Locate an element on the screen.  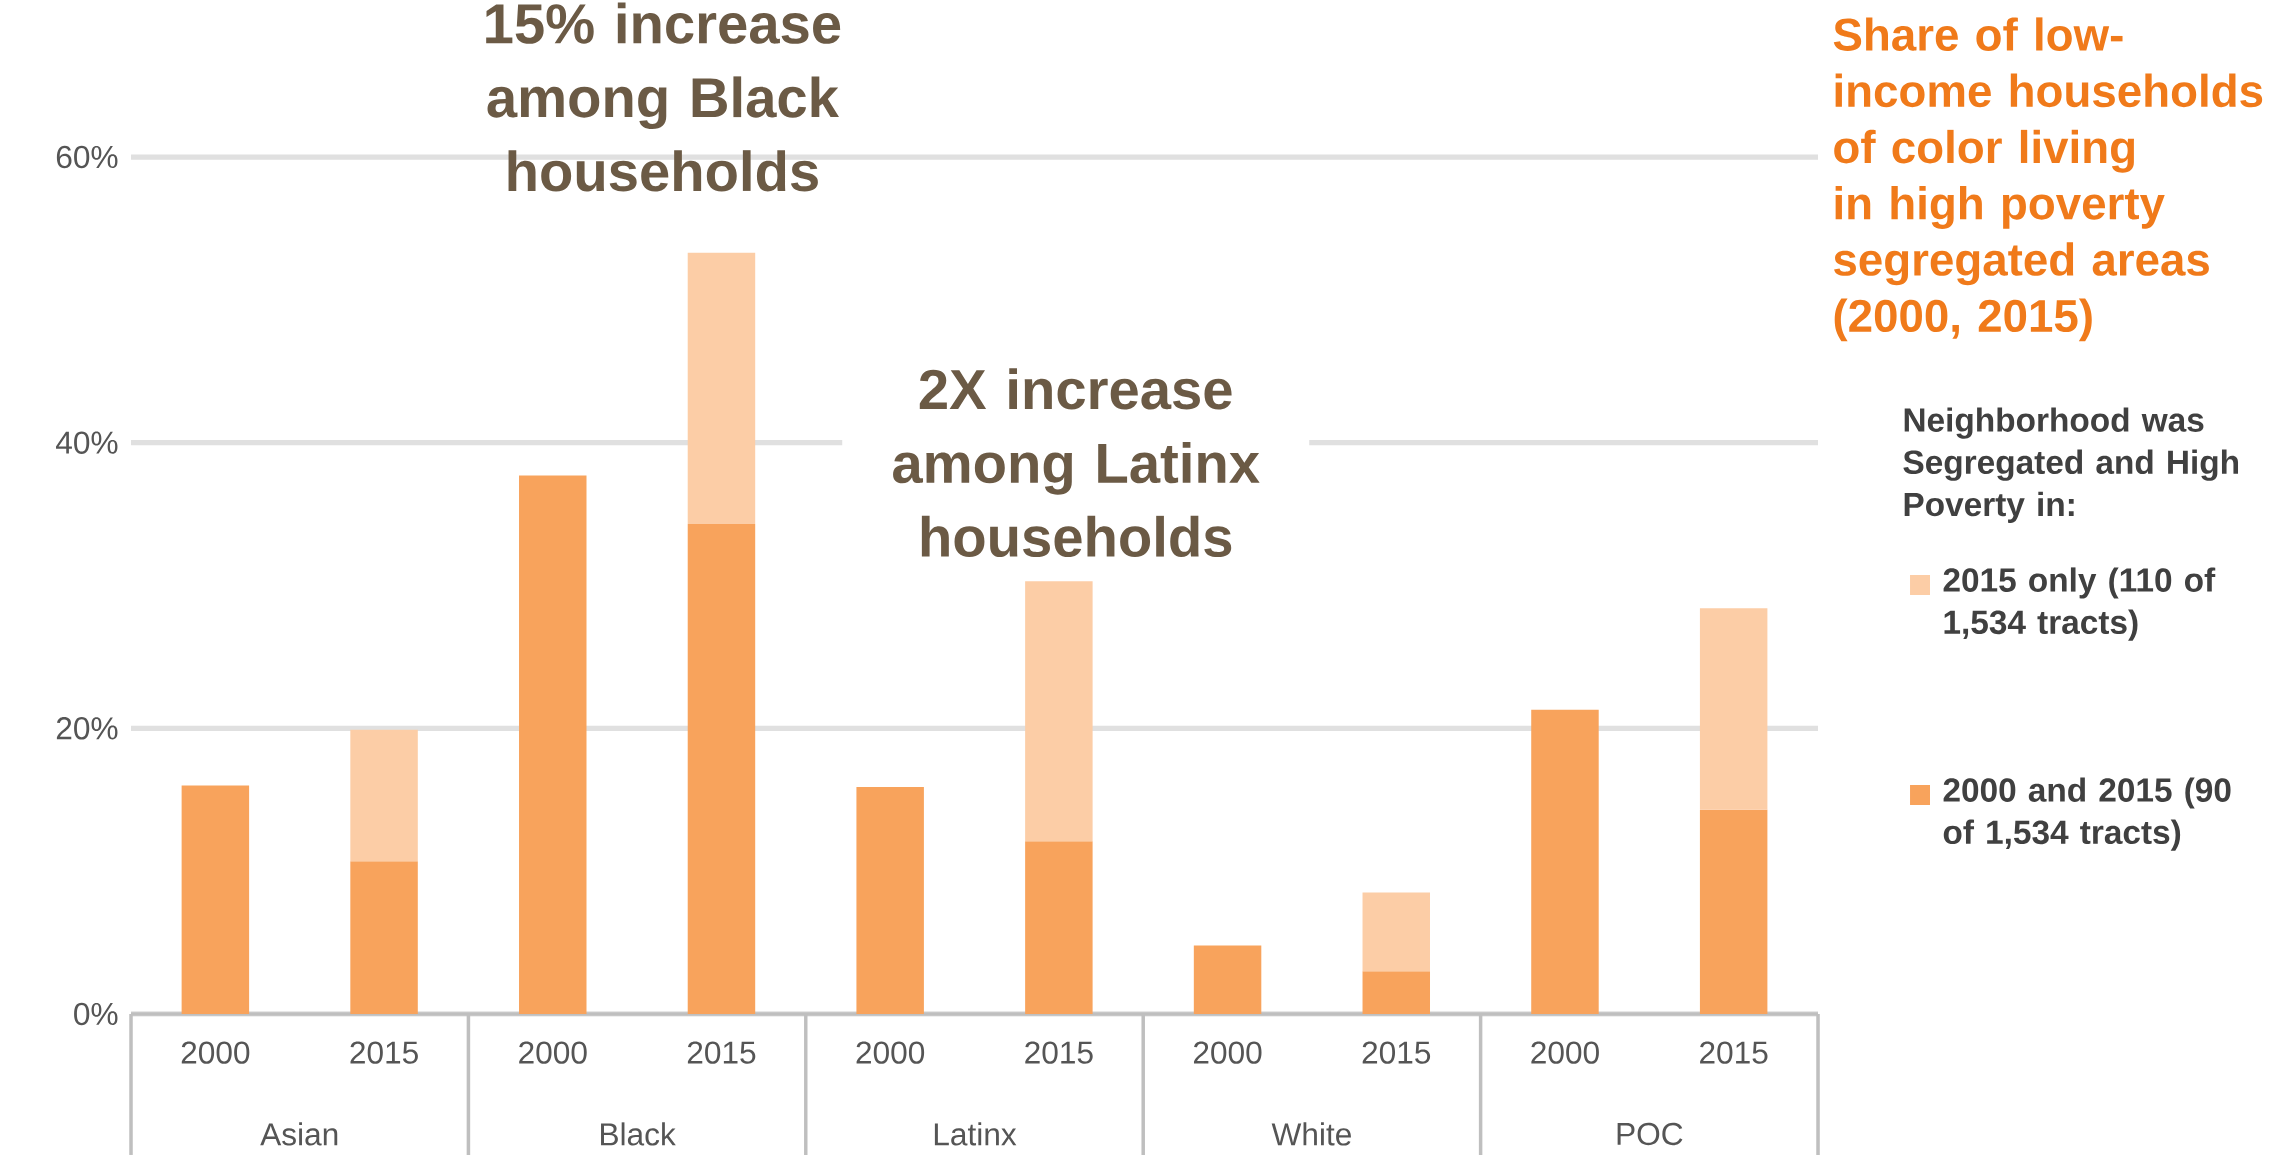
y-tick-label: 0% is located at coordinates (96, 1014).